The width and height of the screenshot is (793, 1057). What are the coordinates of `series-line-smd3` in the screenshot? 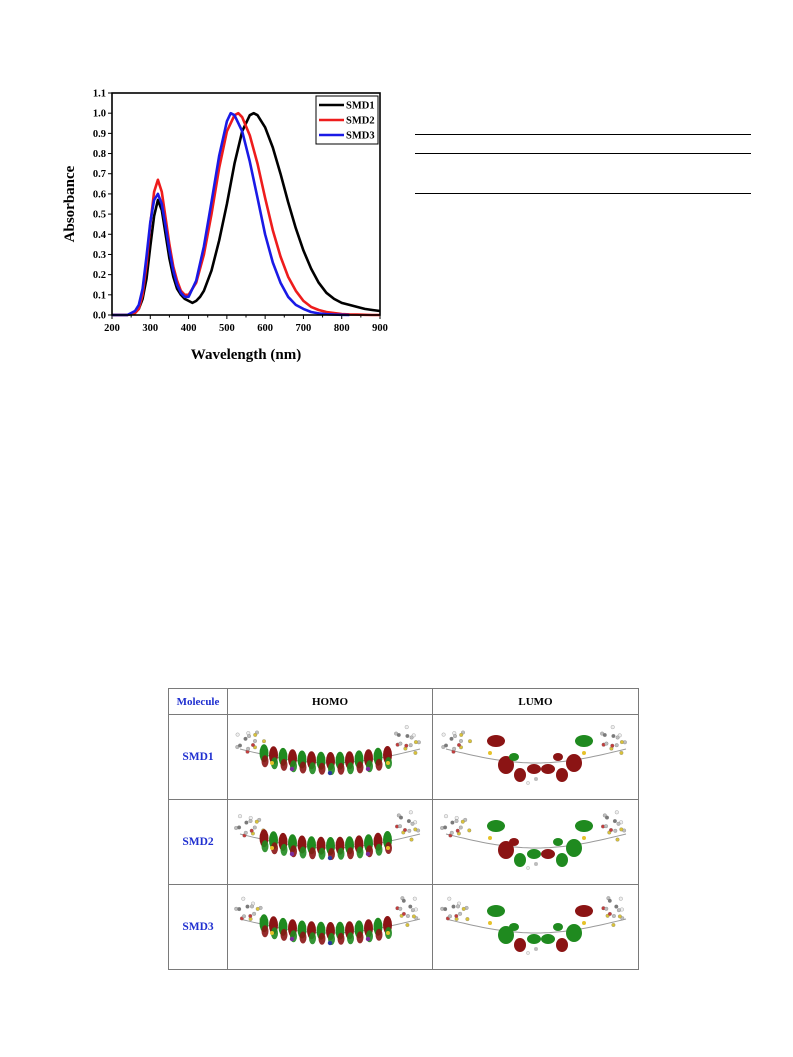 It's located at (231, 214).